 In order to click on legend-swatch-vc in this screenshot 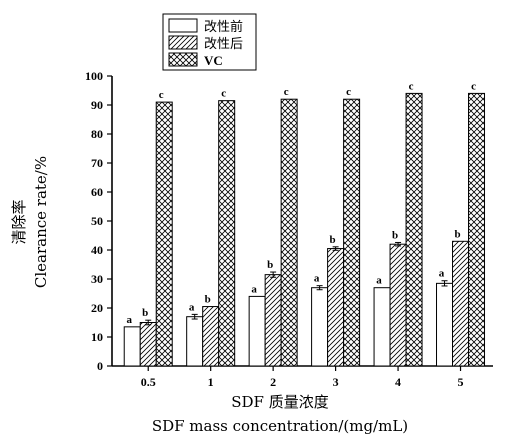, I will do `click(183, 59)`.